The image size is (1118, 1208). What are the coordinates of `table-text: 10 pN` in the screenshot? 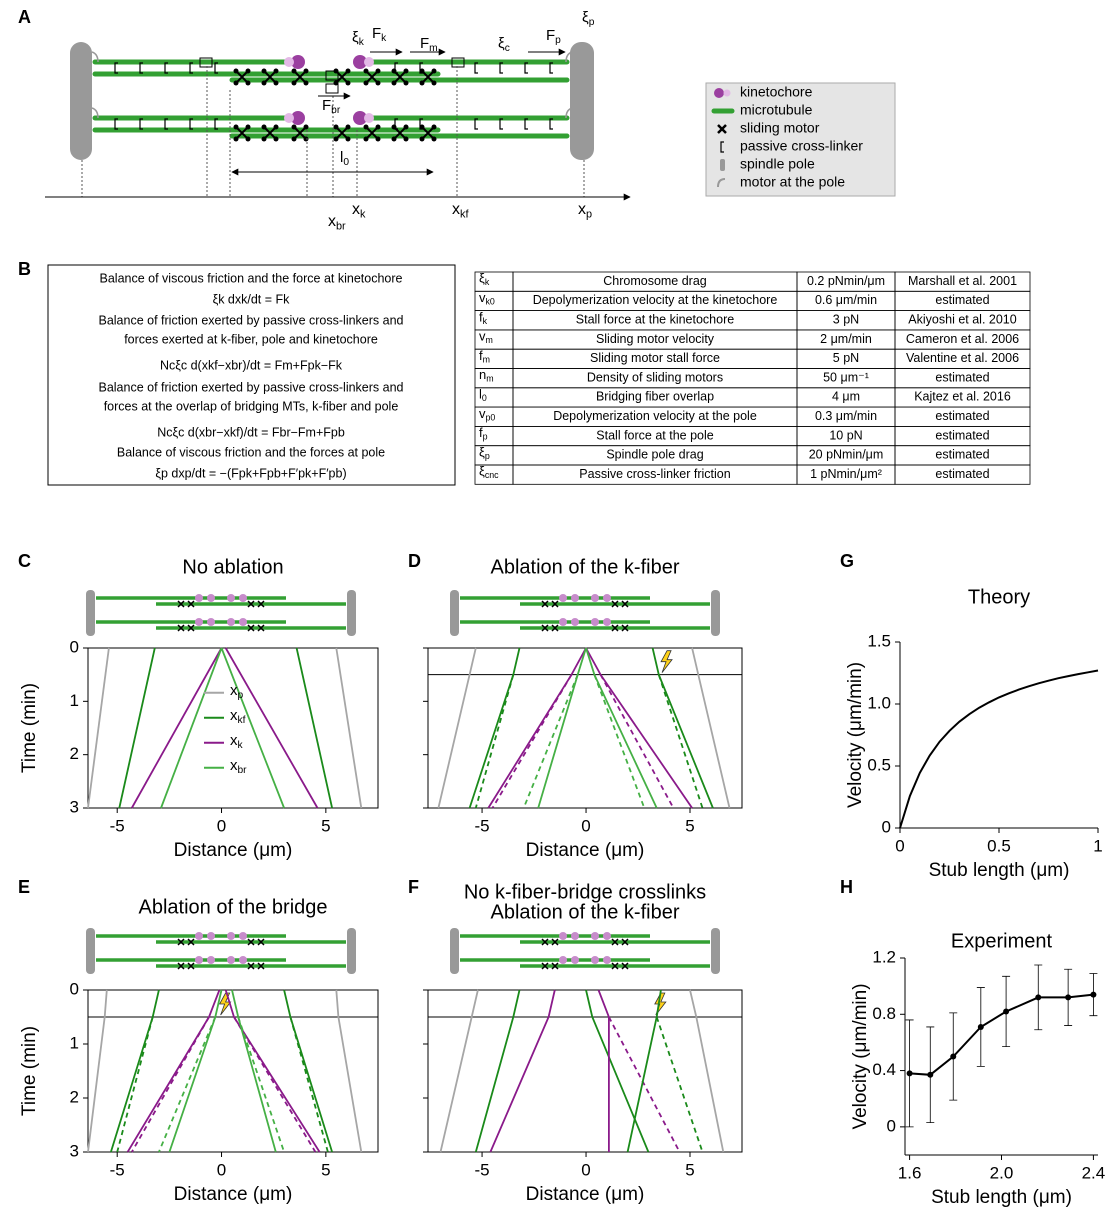 It's located at (845, 435).